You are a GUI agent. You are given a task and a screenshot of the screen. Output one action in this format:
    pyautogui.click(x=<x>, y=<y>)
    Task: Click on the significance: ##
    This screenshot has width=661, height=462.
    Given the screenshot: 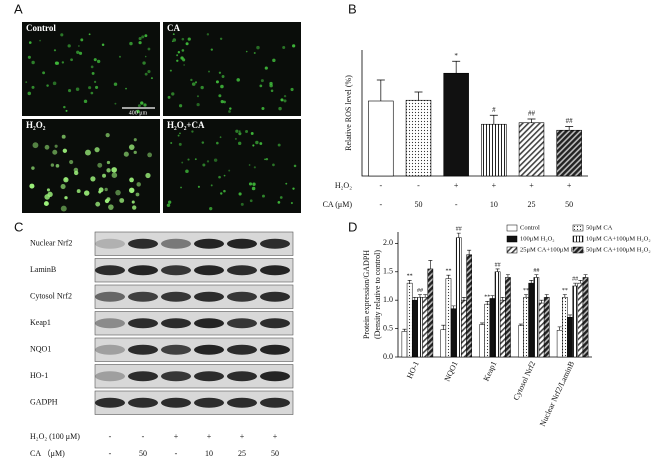 What is the action you would take?
    pyautogui.click(x=532, y=114)
    